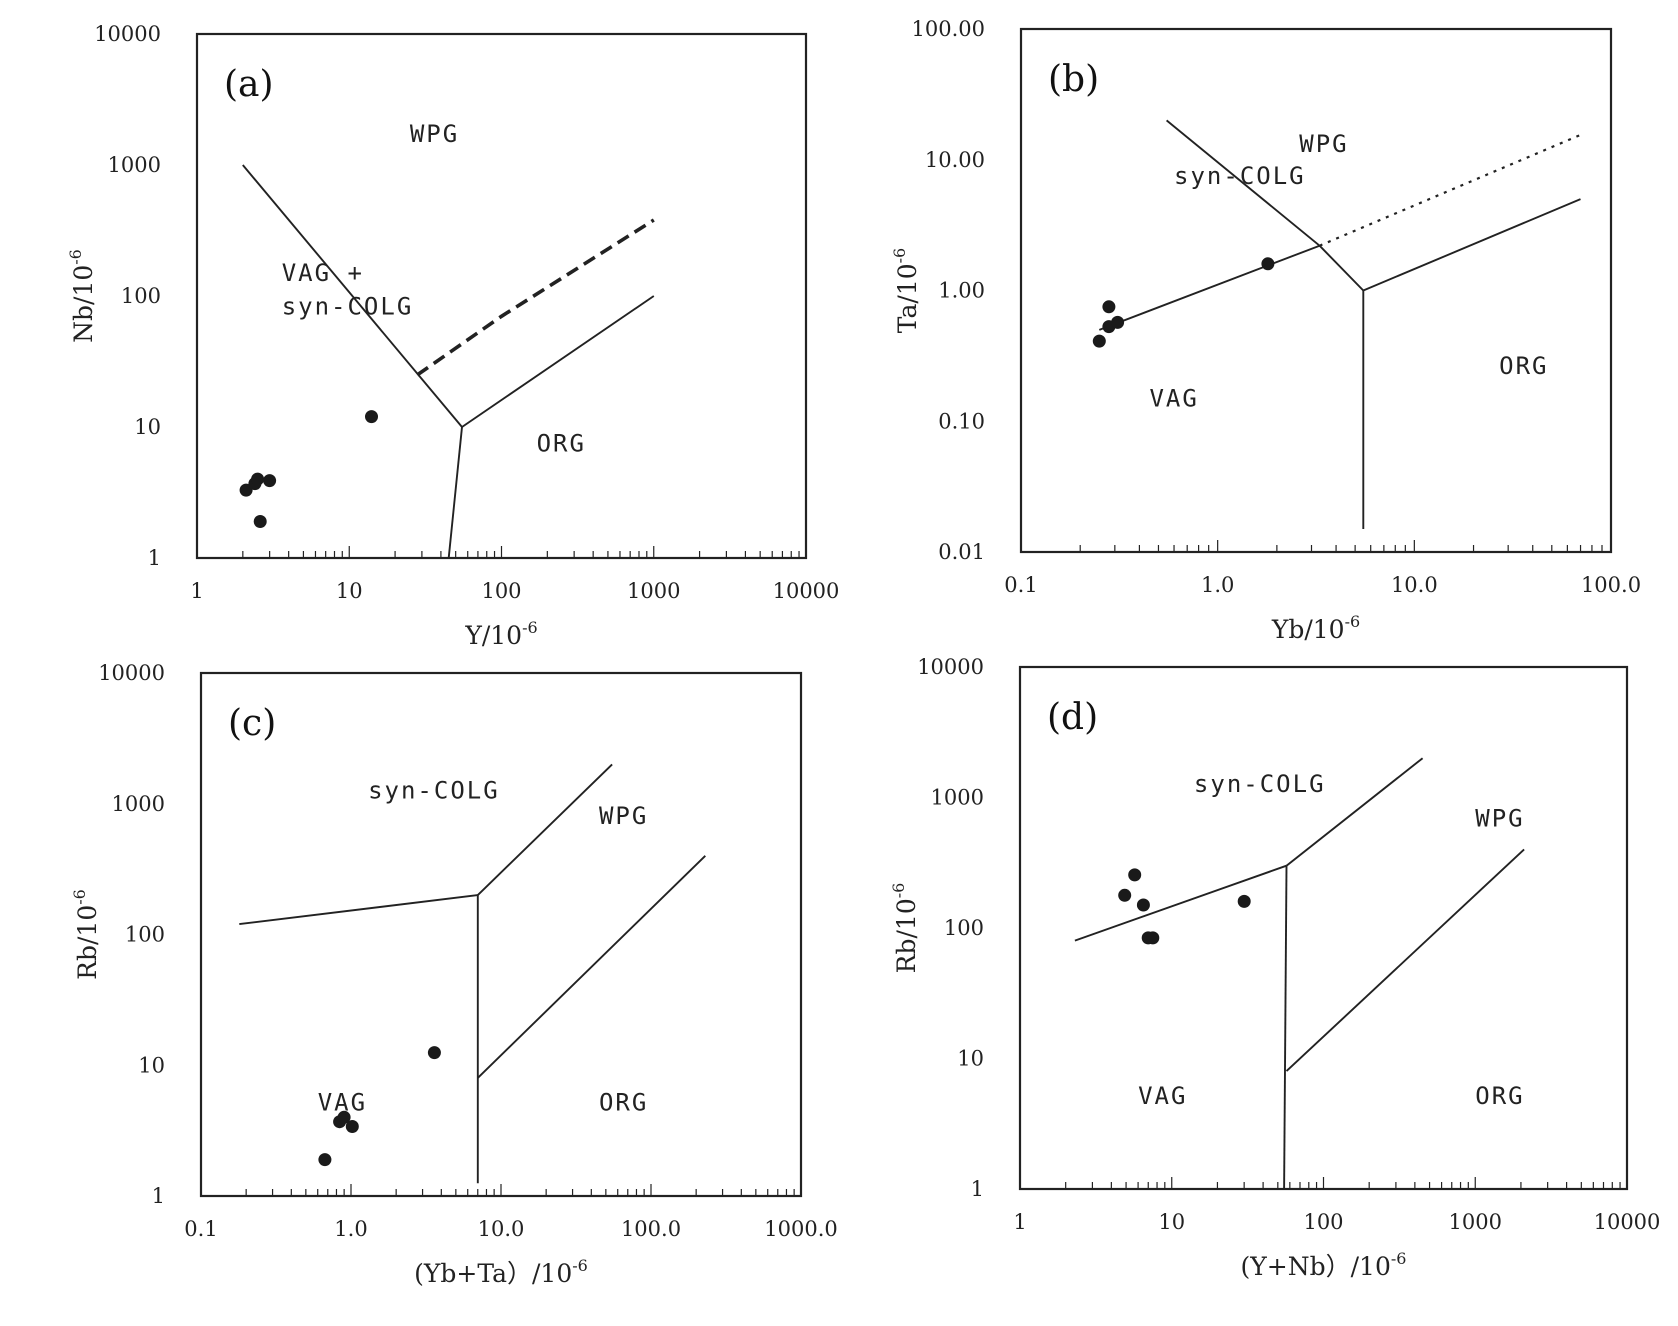 This screenshot has width=1678, height=1326. Describe the element at coordinates (493, 1273) in the screenshot. I see `x-axis-label-text: (Yb+Ta）/10` at that location.